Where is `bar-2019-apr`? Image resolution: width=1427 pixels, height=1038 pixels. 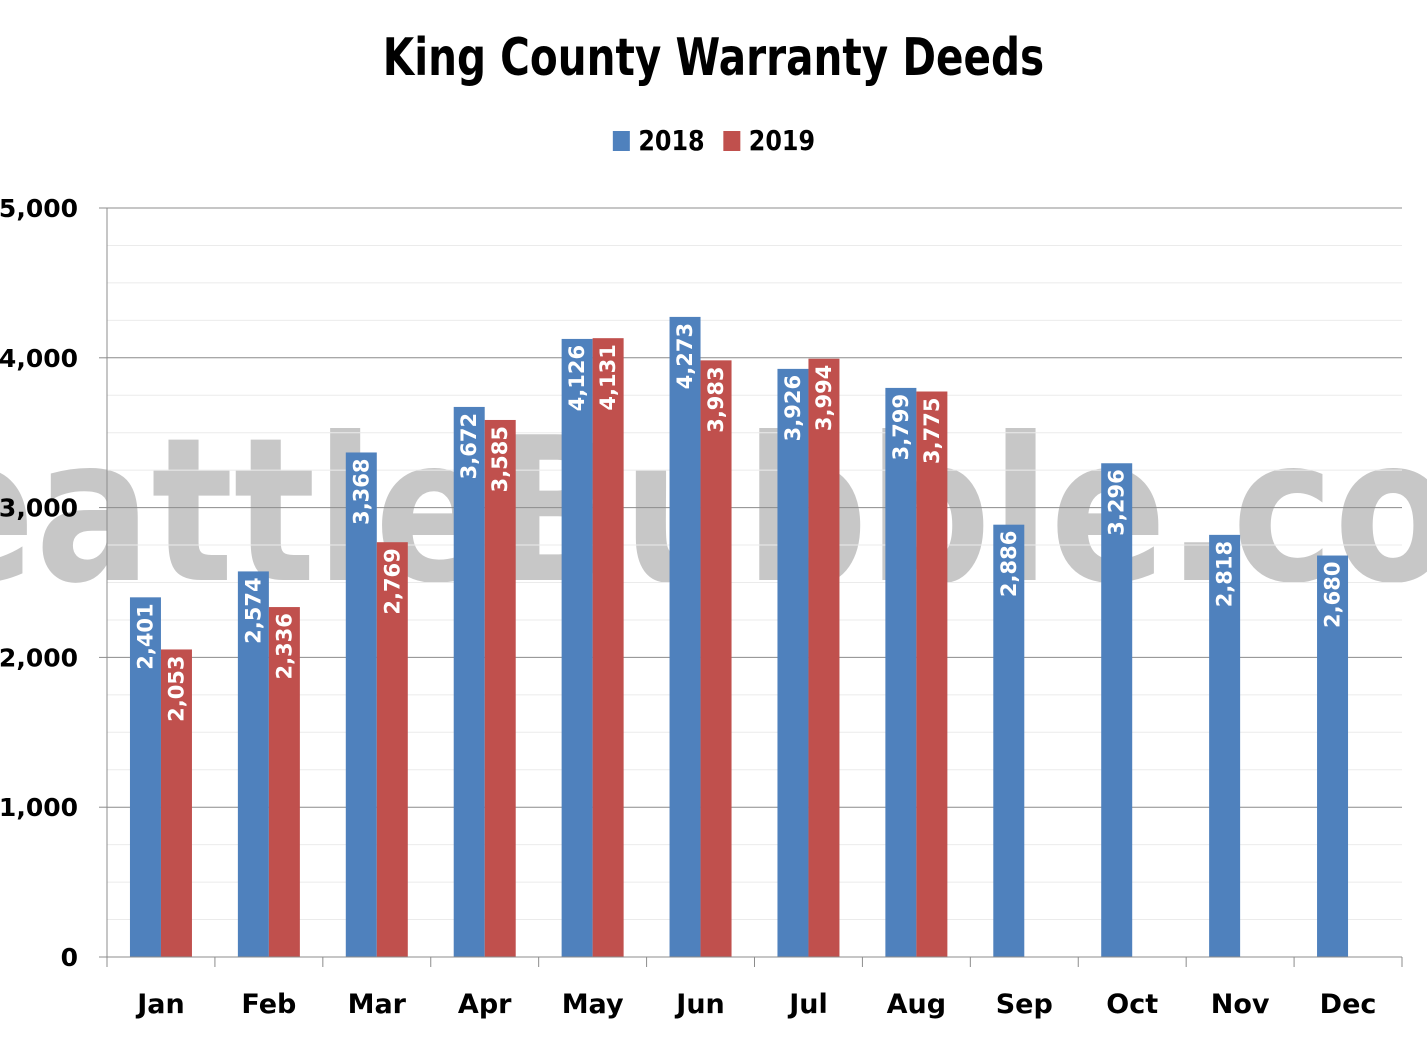
bar-2019-apr is located at coordinates (500, 688).